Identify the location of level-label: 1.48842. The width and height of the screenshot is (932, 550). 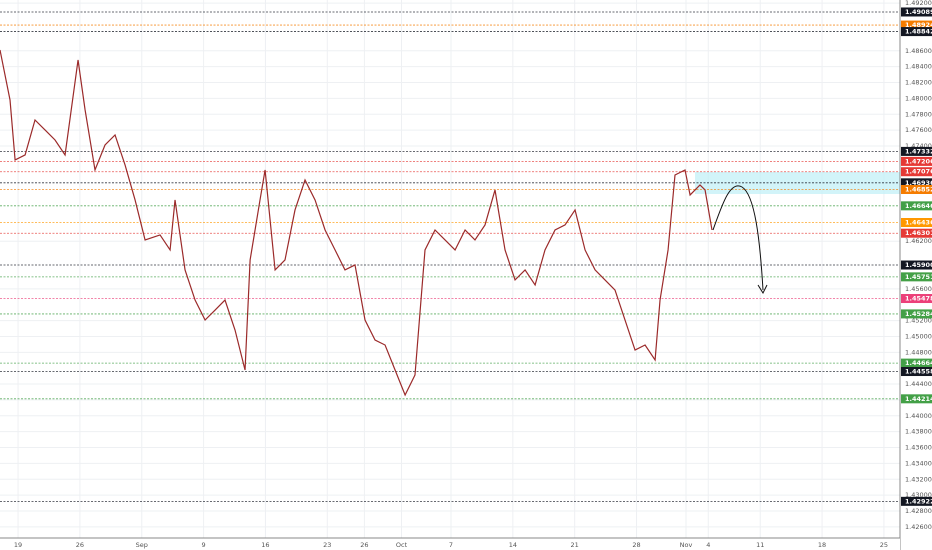
(918, 32).